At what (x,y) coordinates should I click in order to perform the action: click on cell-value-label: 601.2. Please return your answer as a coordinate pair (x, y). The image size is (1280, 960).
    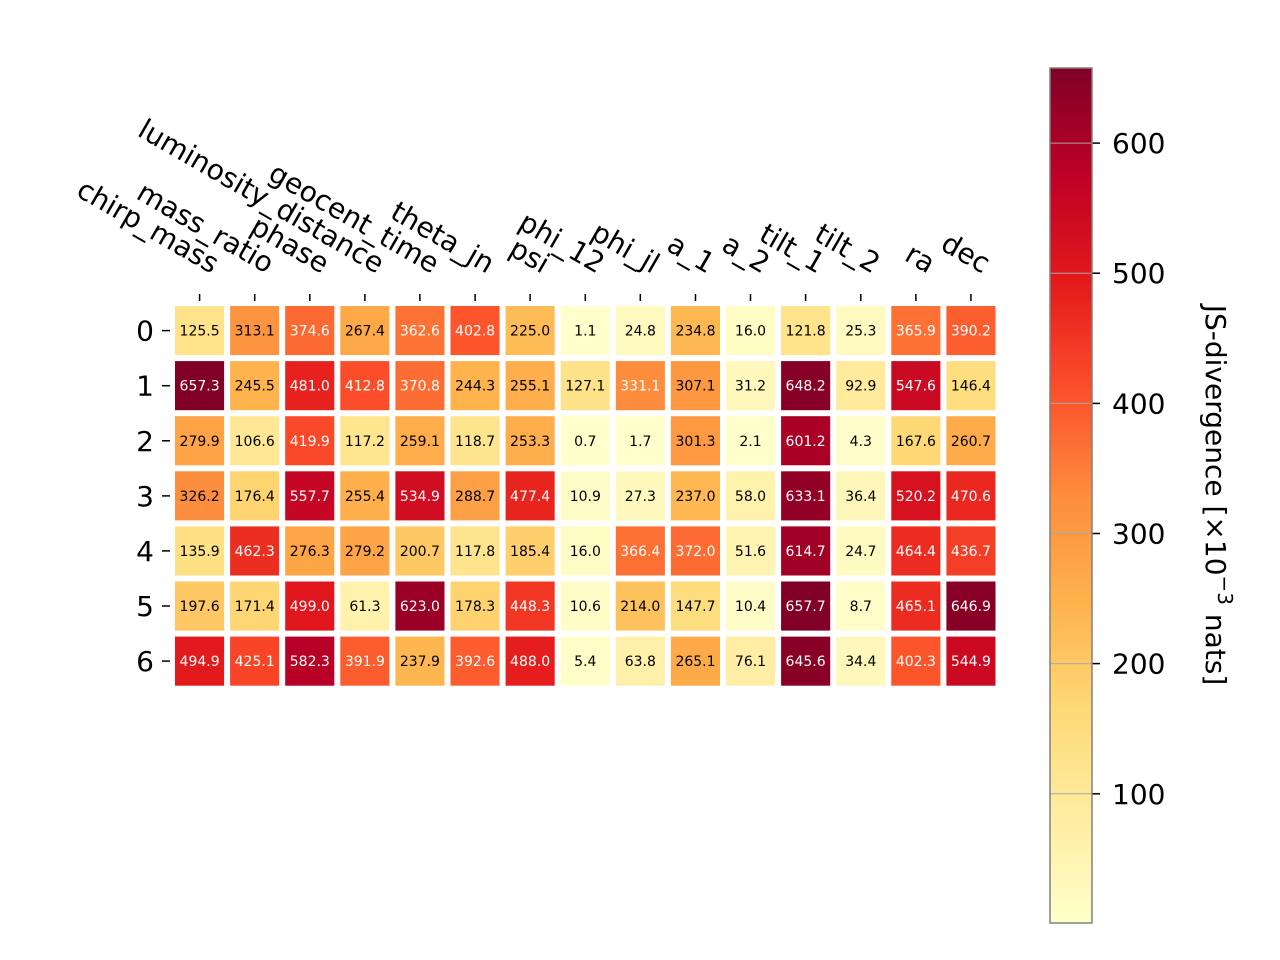
    Looking at the image, I should click on (806, 442).